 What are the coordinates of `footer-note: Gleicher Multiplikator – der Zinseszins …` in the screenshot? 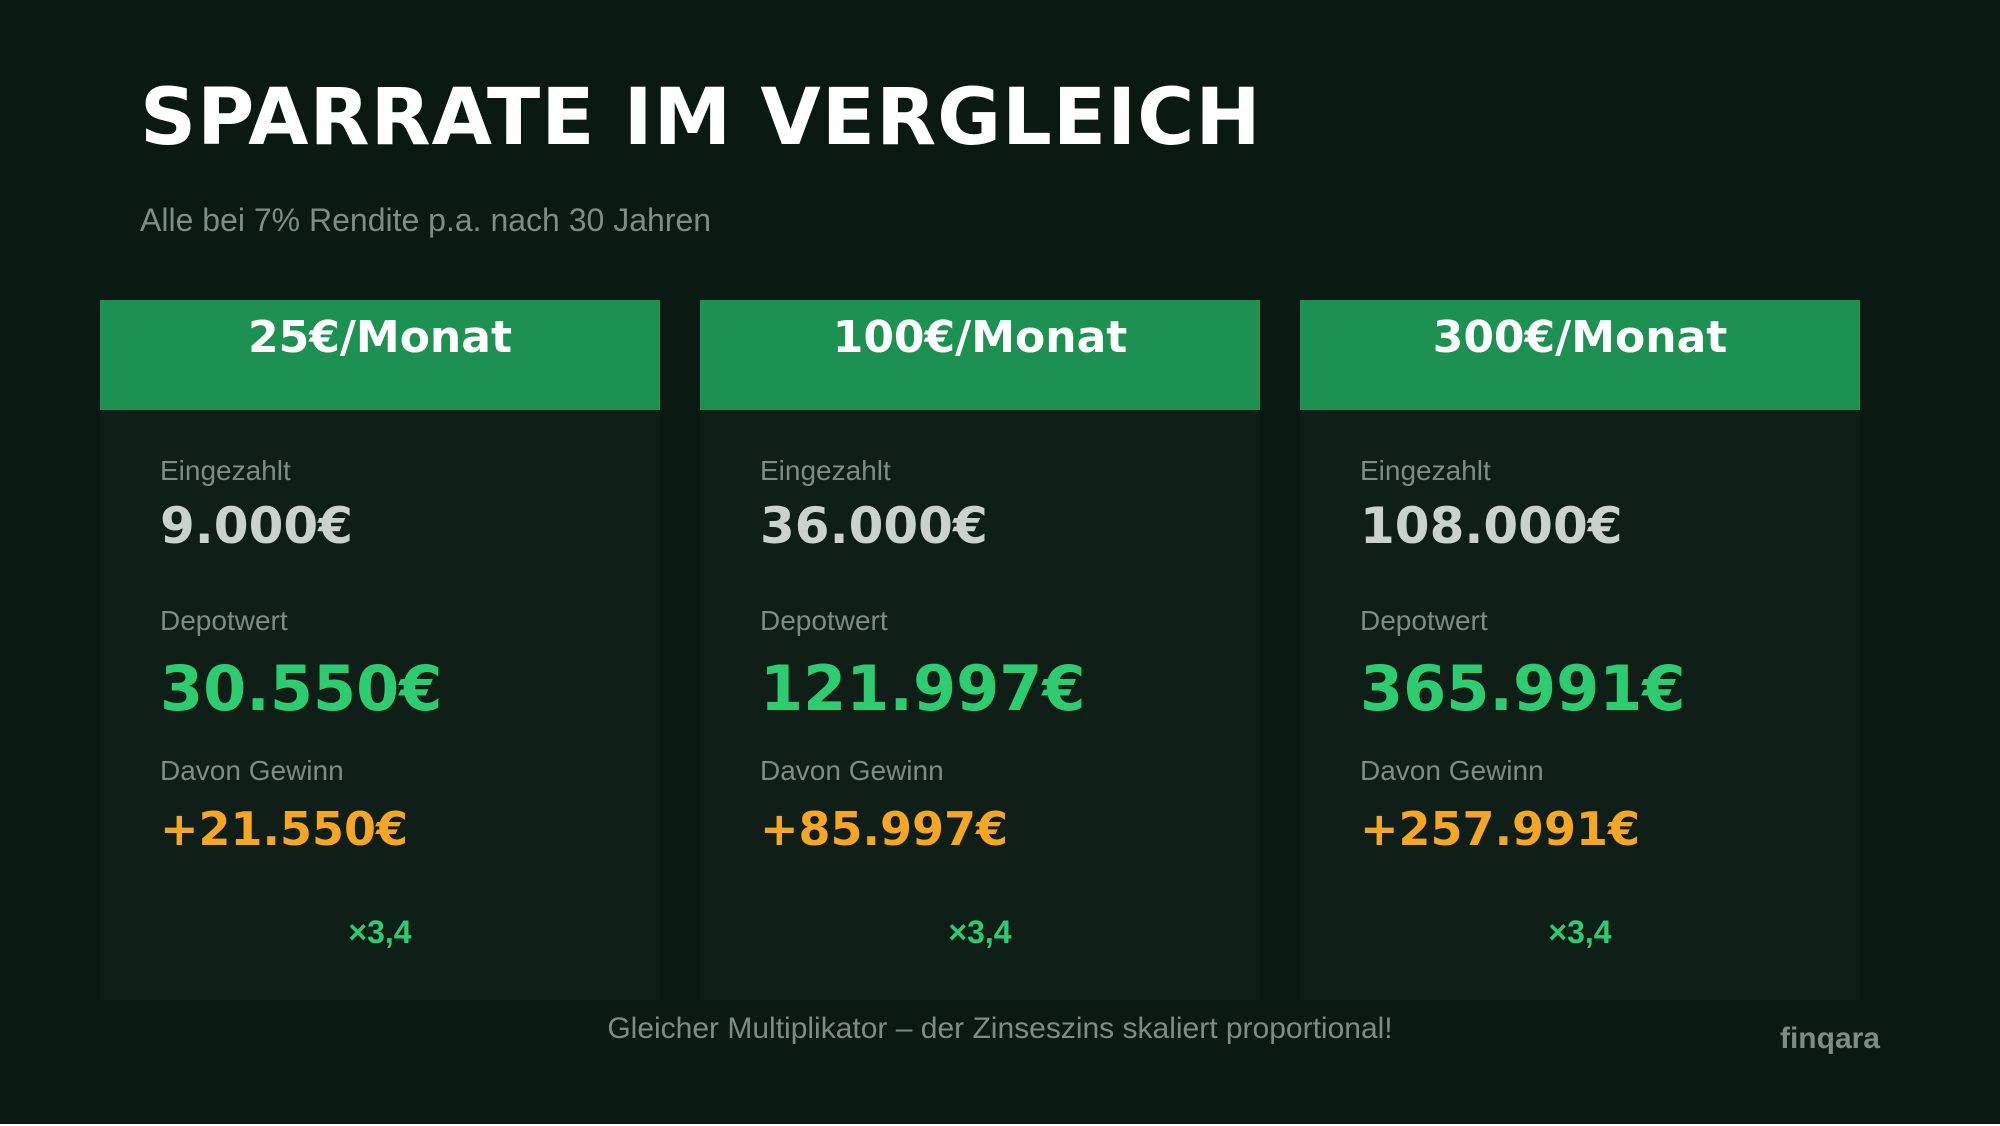 It's located at (1000, 1028).